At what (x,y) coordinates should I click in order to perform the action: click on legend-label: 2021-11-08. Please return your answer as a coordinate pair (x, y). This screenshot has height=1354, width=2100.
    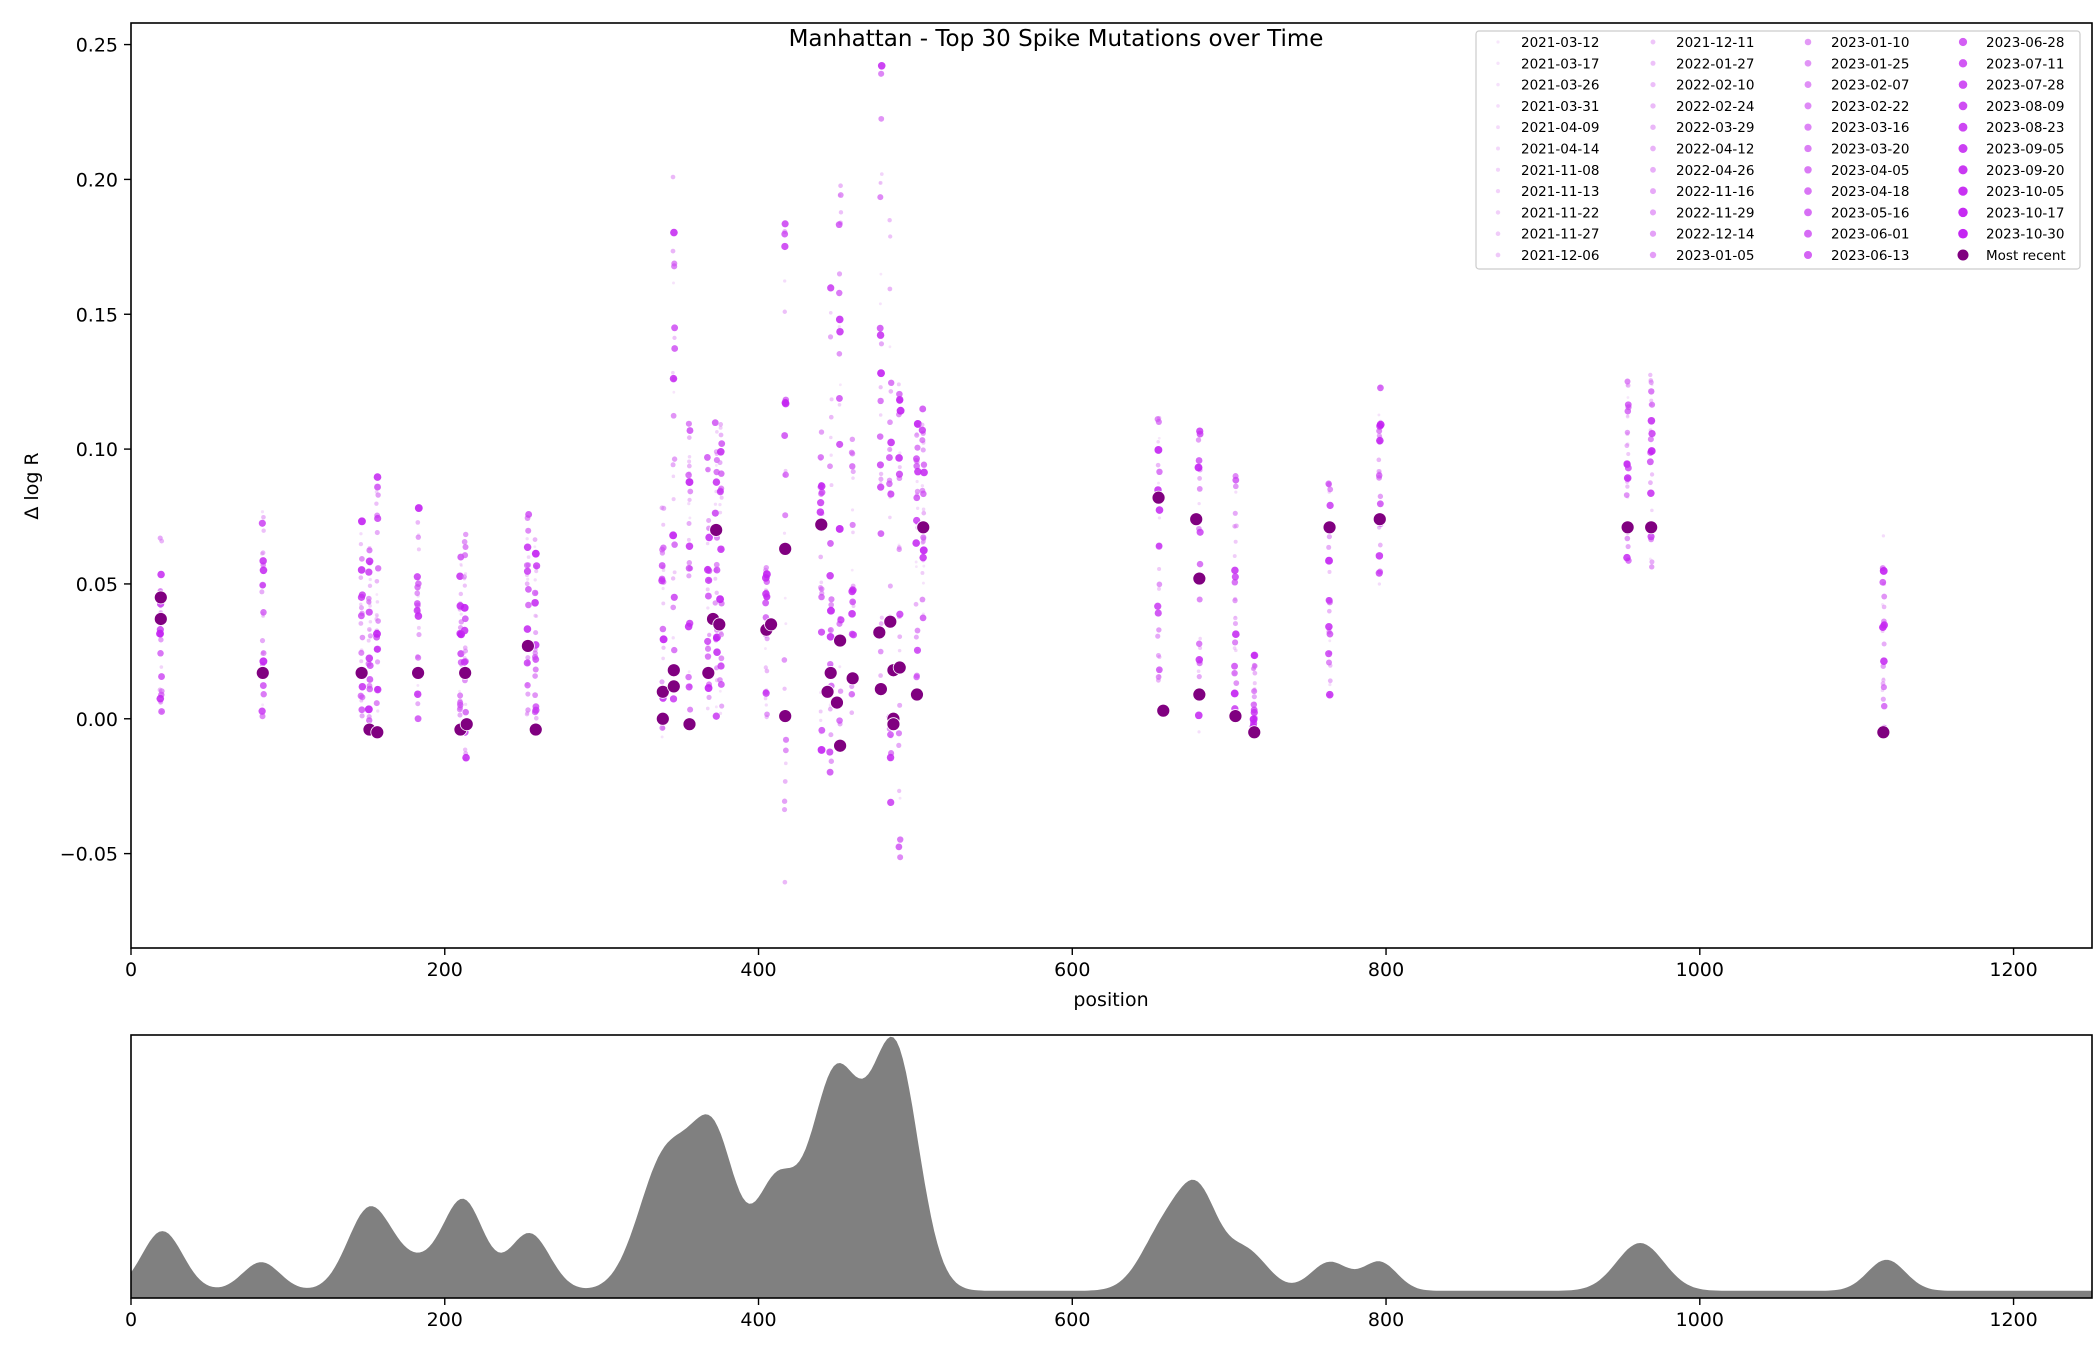
    Looking at the image, I should click on (1560, 171).